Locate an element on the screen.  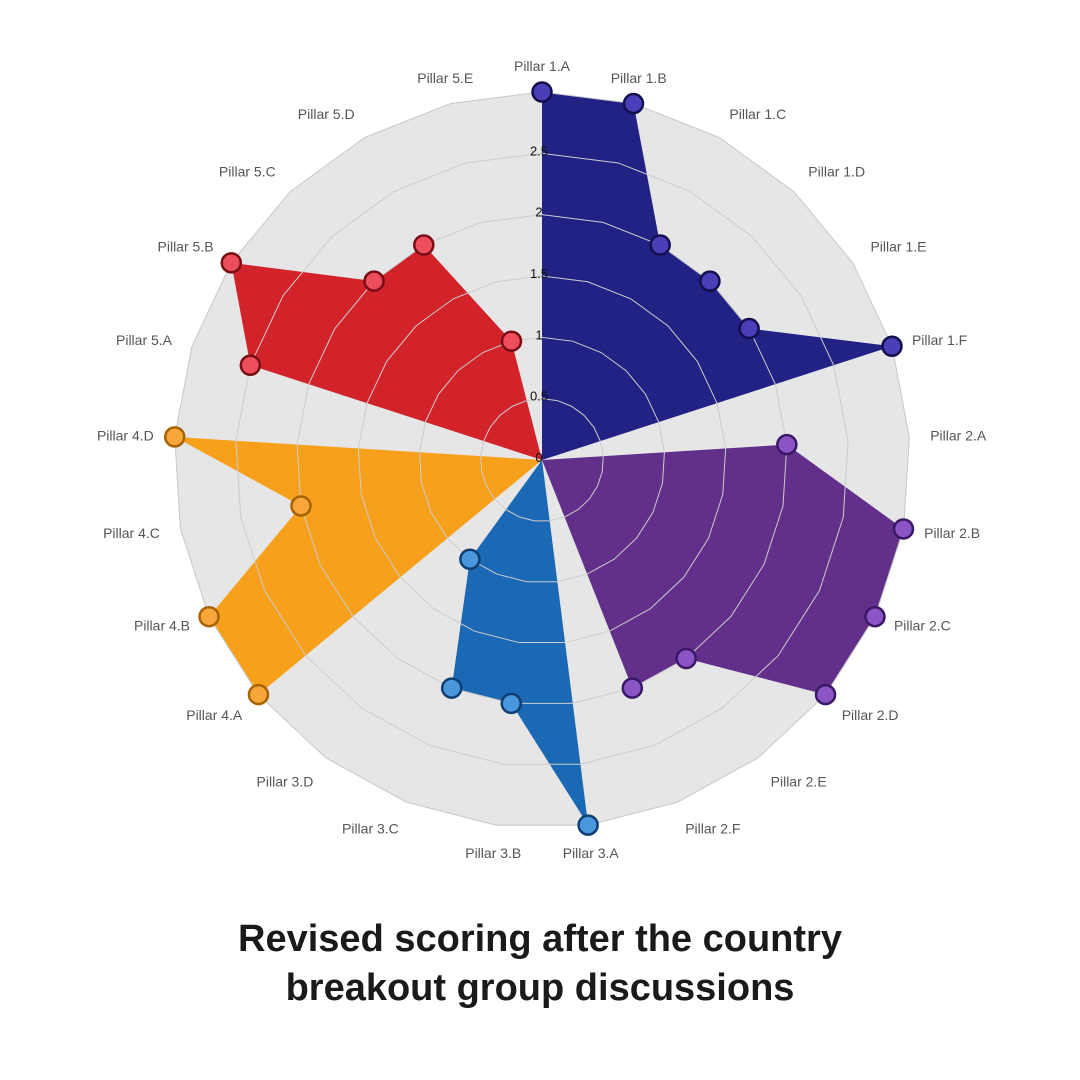
category-label: Pillar 4.B is located at coordinates (162, 626).